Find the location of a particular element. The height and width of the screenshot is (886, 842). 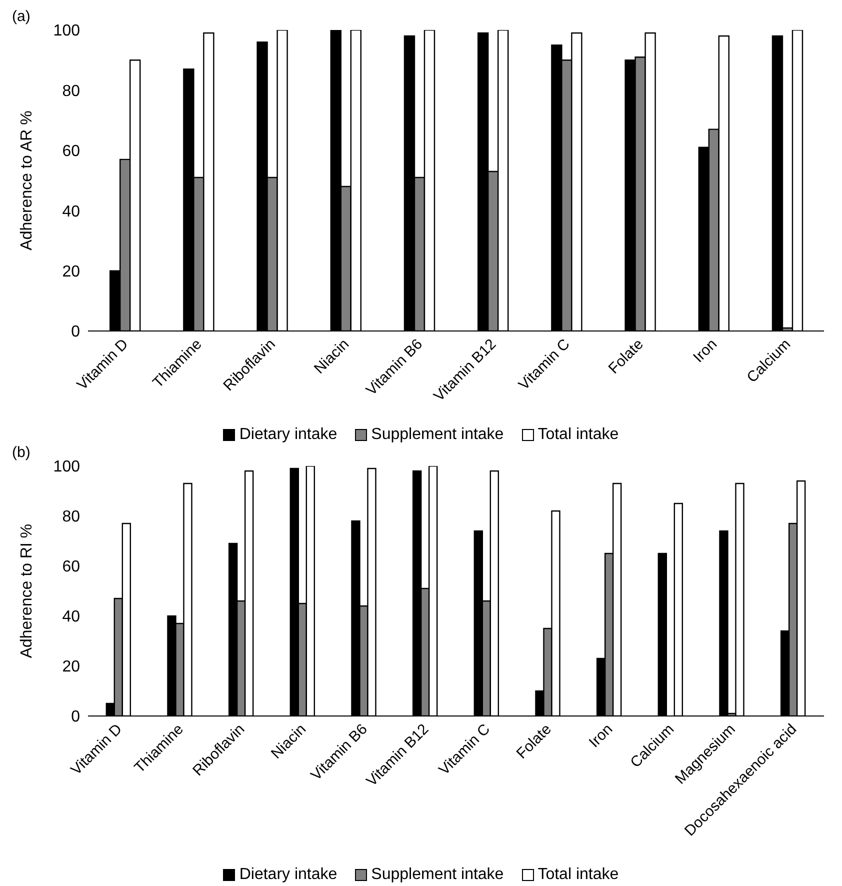

y-axis-title: Adherence to RI % is located at coordinates (27, 591).